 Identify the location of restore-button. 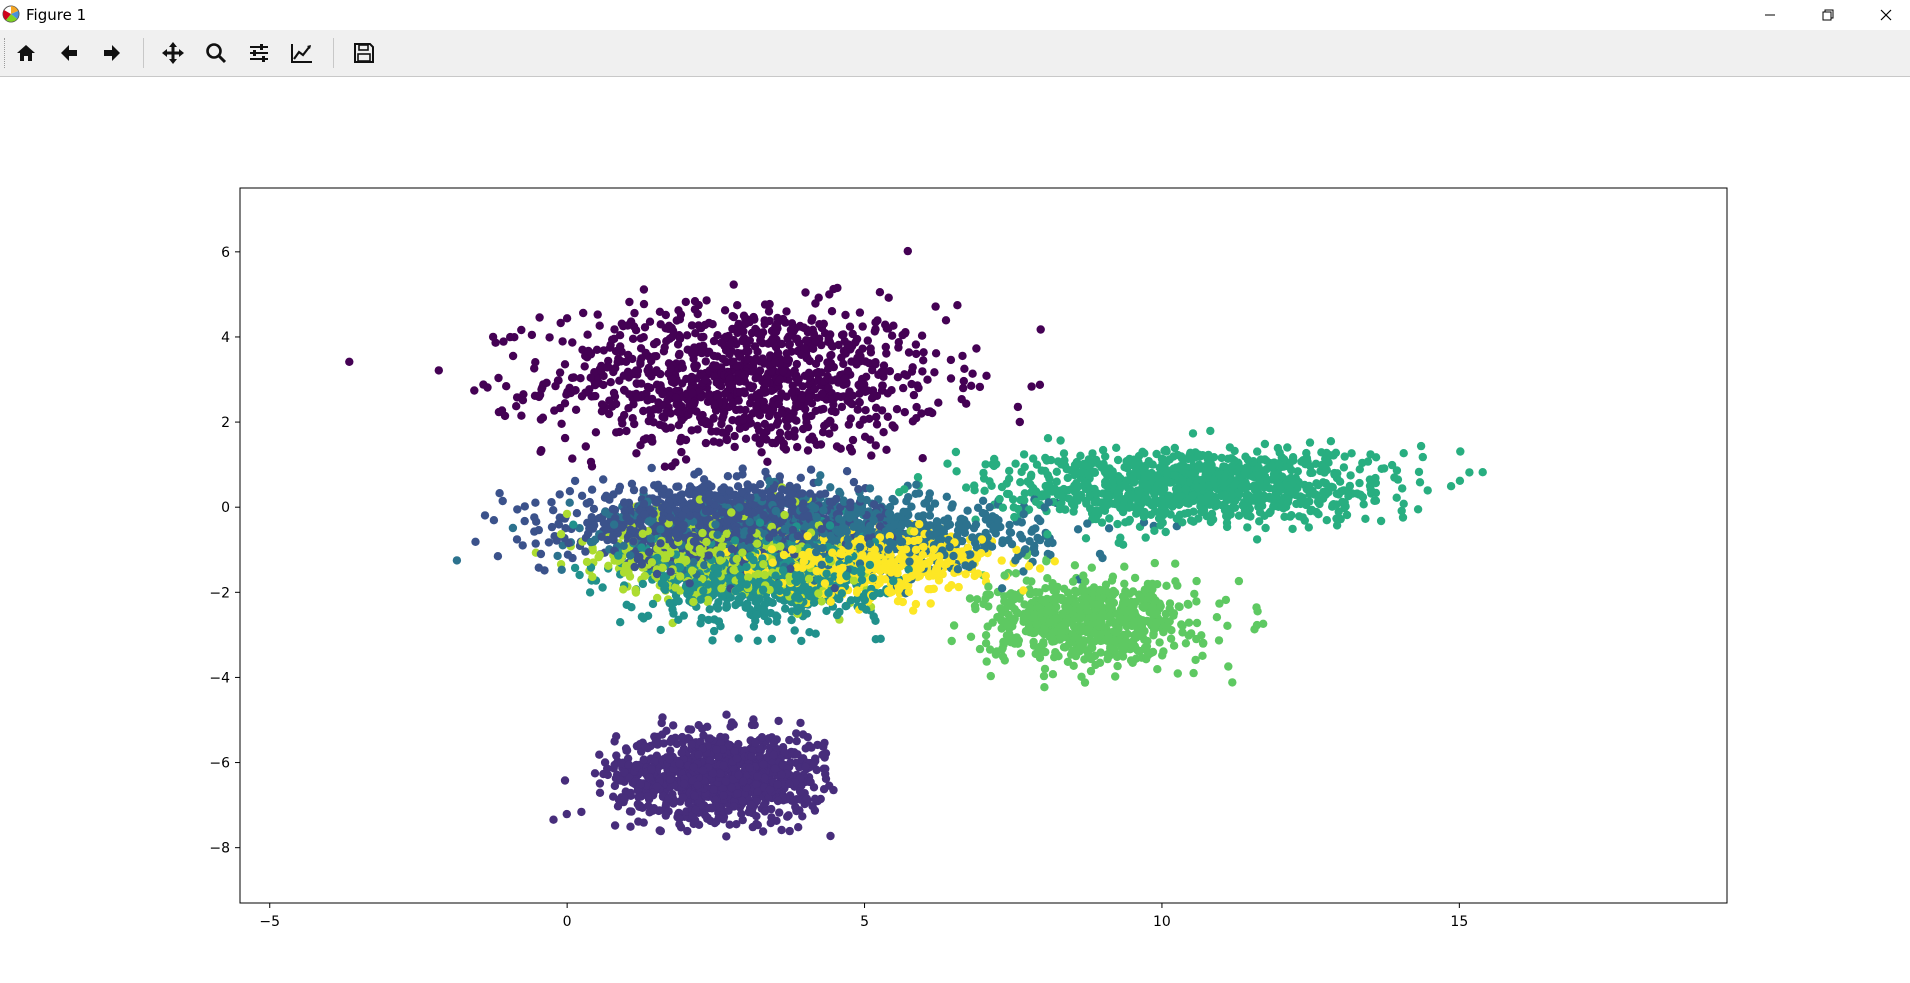
(1828, 15).